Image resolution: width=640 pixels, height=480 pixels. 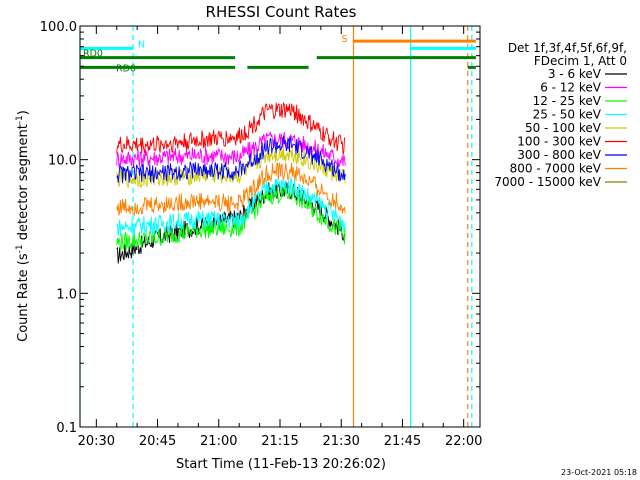 What do you see at coordinates (218, 441) in the screenshot?
I see `x-tick-label: 21:00` at bounding box center [218, 441].